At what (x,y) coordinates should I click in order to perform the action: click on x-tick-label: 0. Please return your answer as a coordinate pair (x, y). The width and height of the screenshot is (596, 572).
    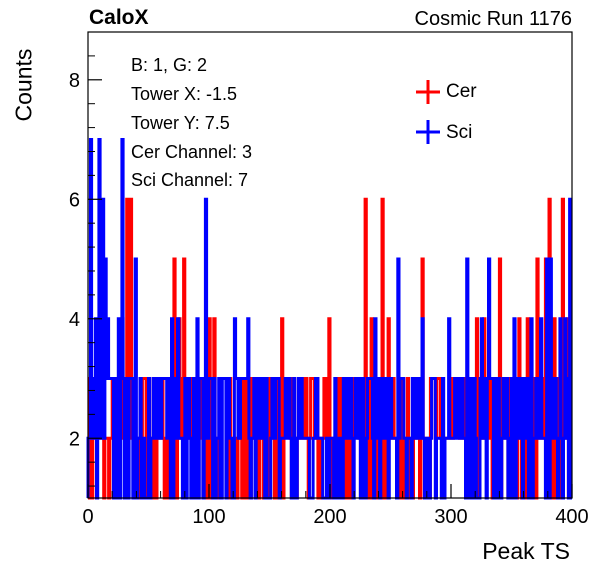
    Looking at the image, I should click on (87, 517).